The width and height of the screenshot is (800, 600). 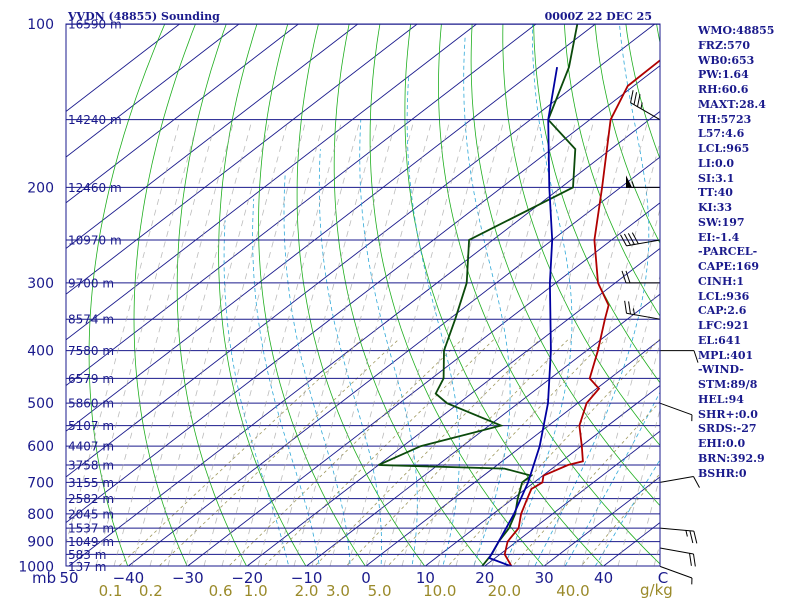 I want to click on mixing-ratio-label: 0.2, so click(x=151, y=591).